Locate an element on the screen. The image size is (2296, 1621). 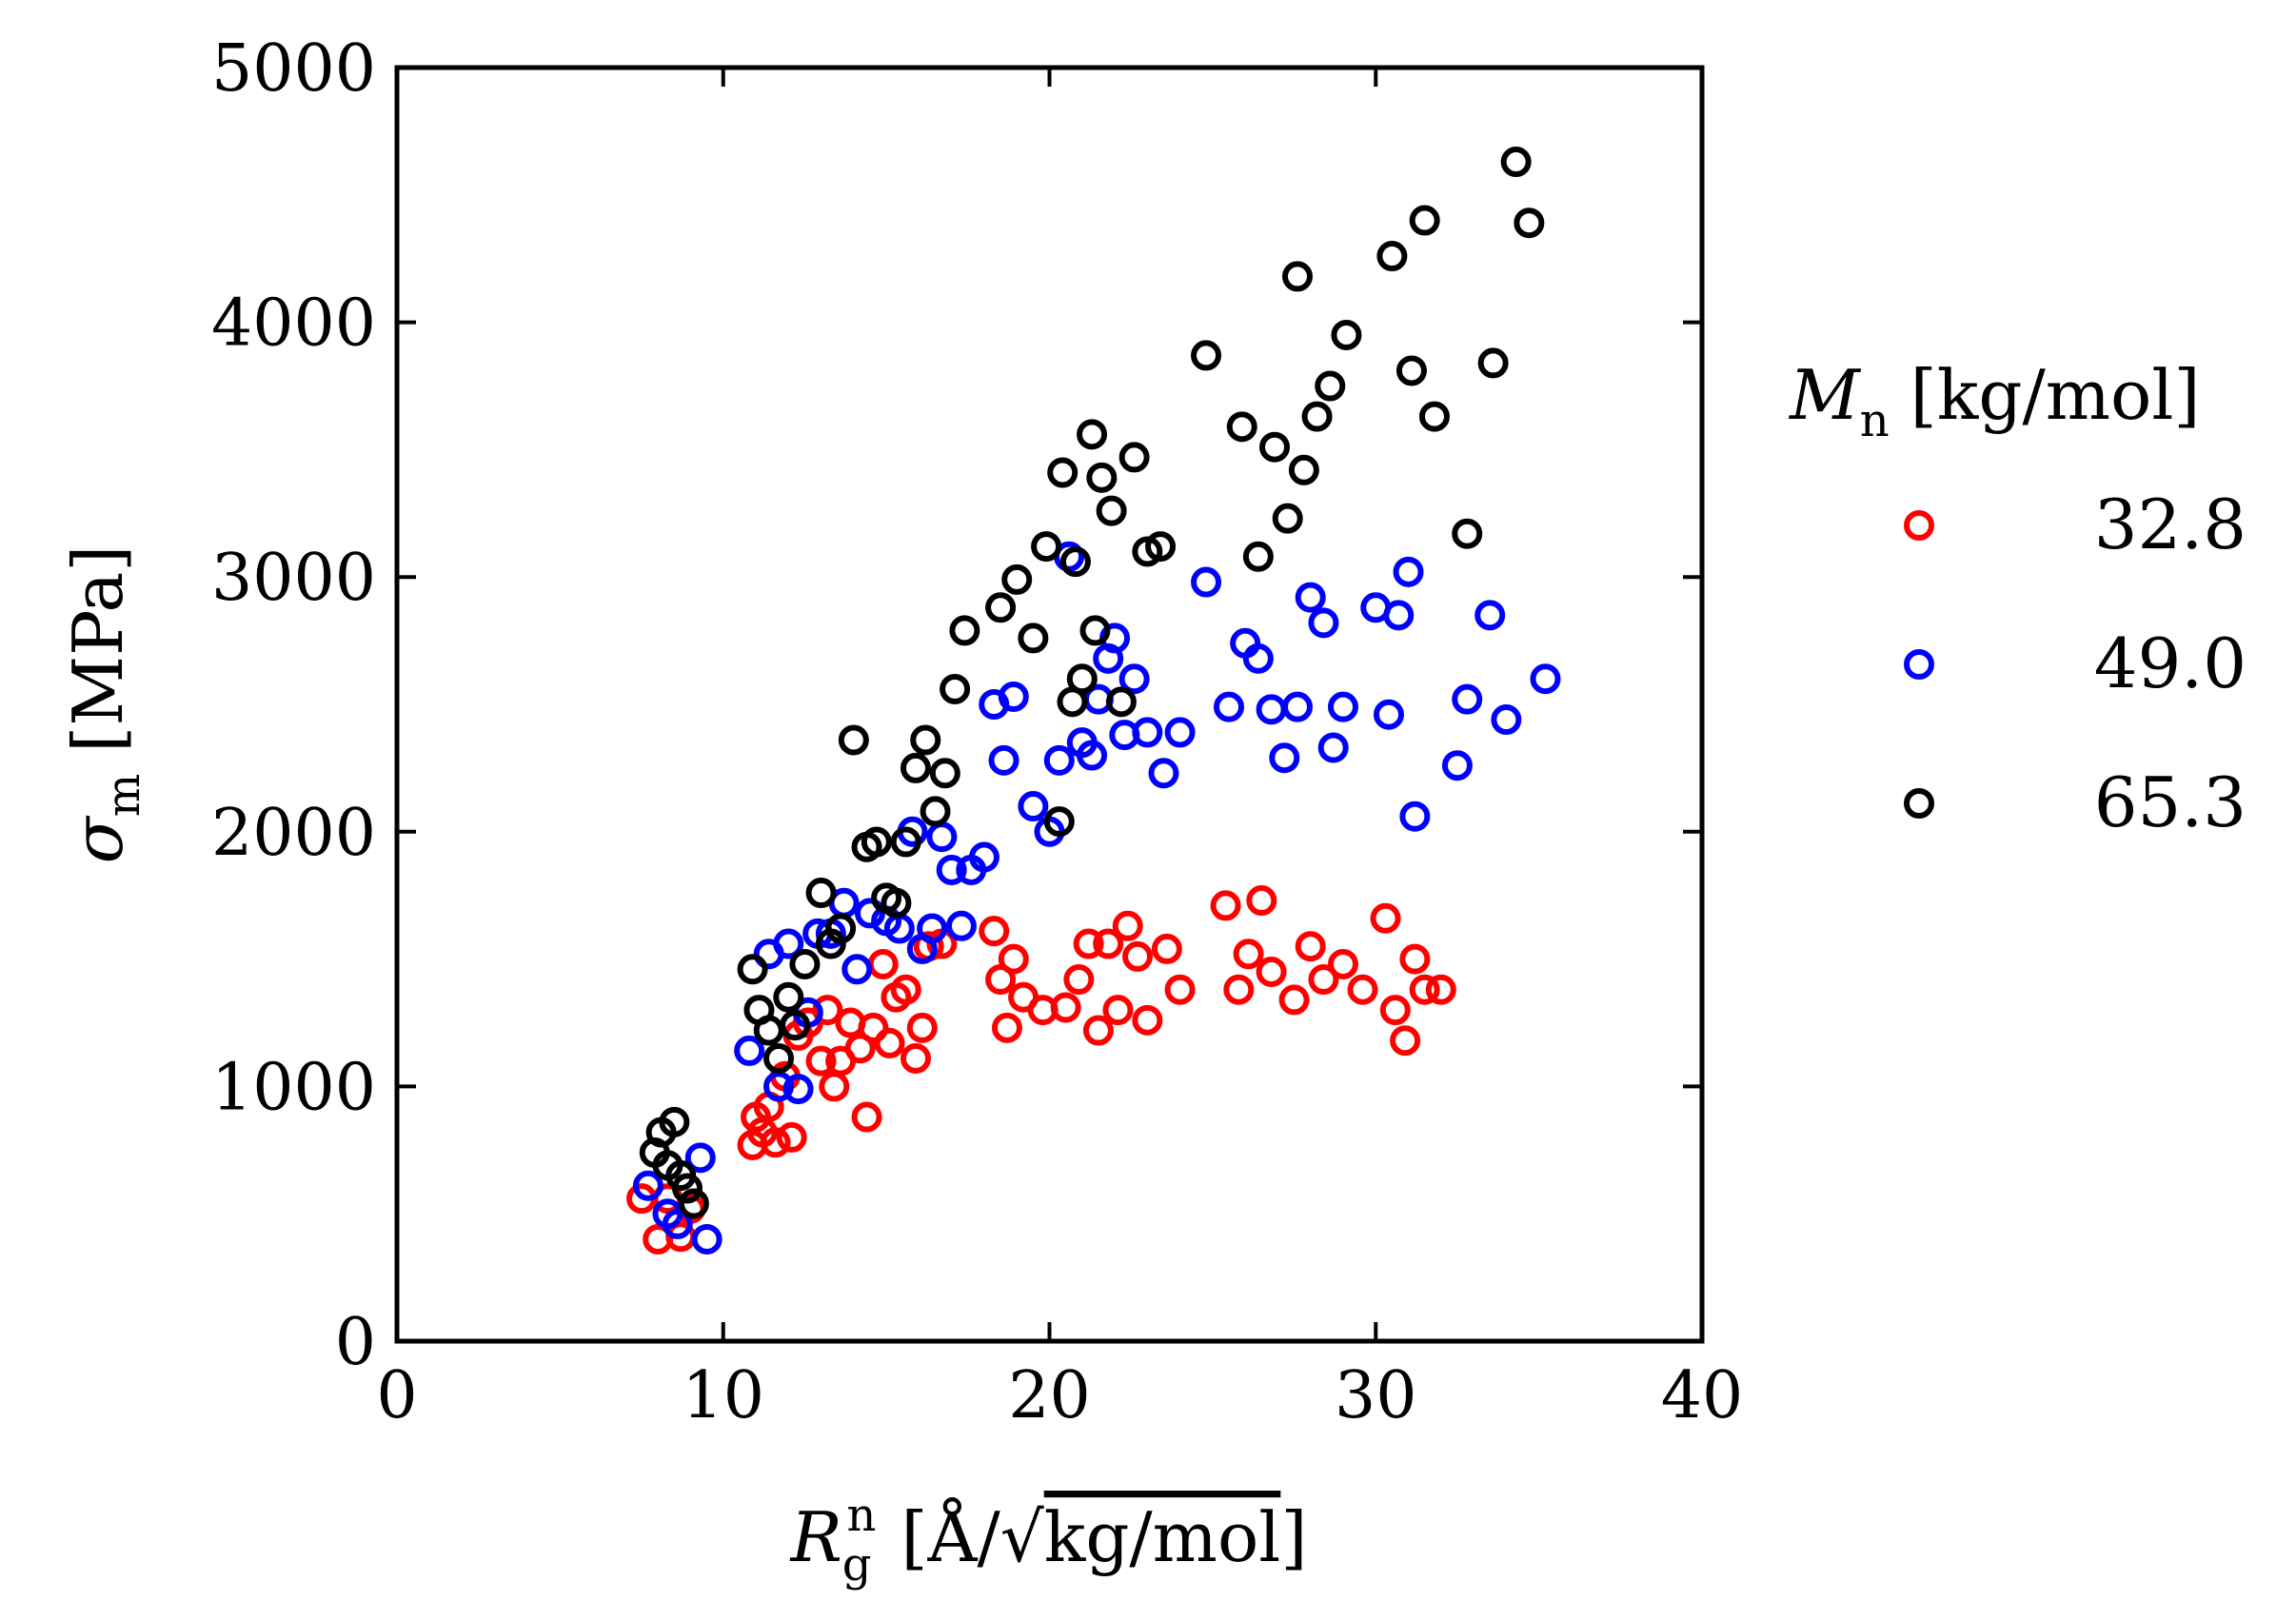
x-axis-label-unit-left: [Å/ is located at coordinates (950, 1536).